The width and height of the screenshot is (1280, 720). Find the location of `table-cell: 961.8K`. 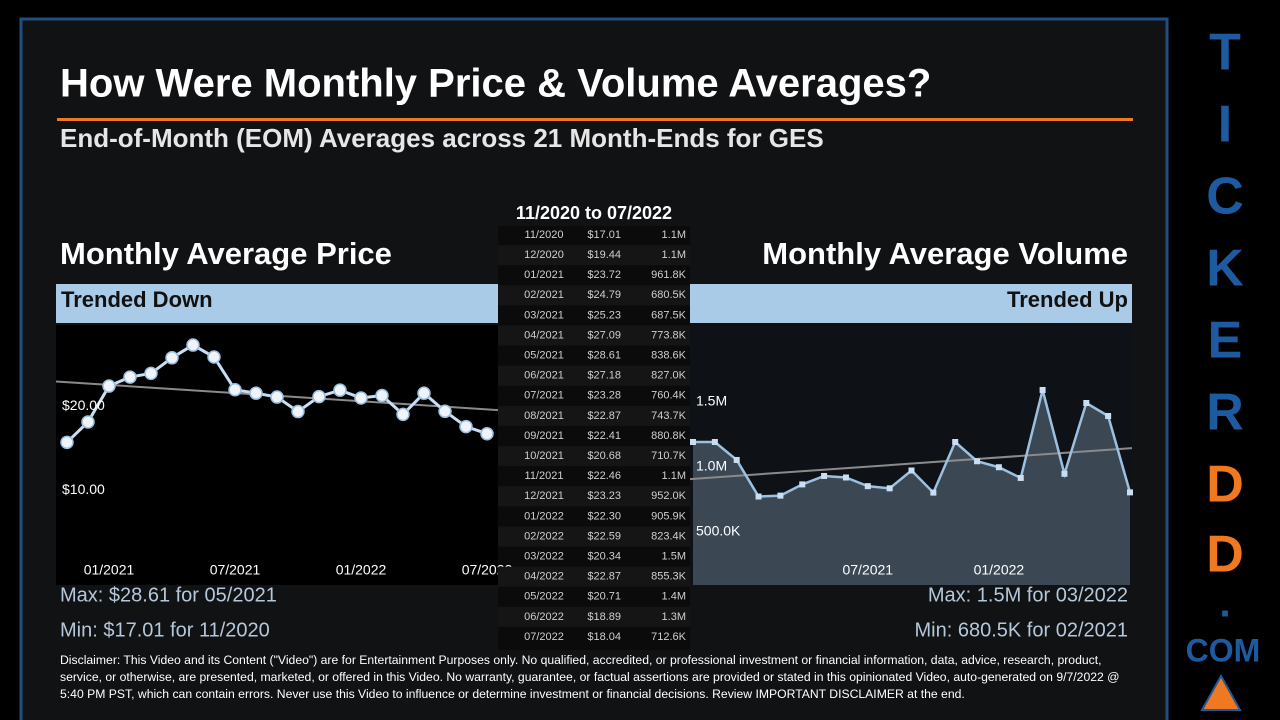

table-cell: 961.8K is located at coordinates (669, 275).